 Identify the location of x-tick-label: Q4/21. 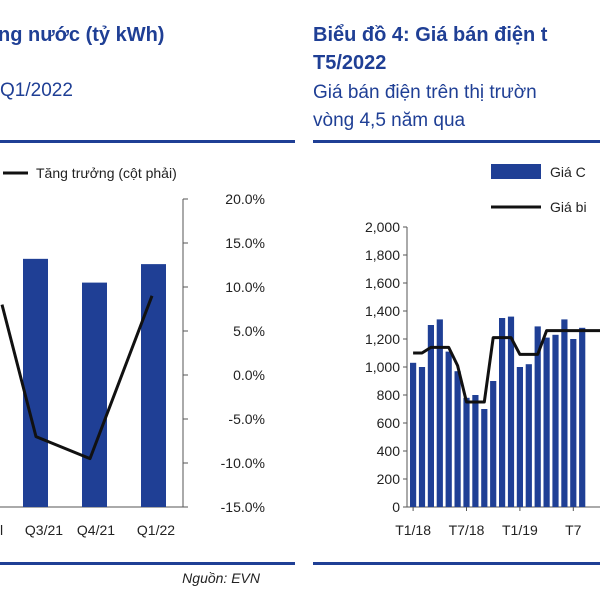
(96, 530).